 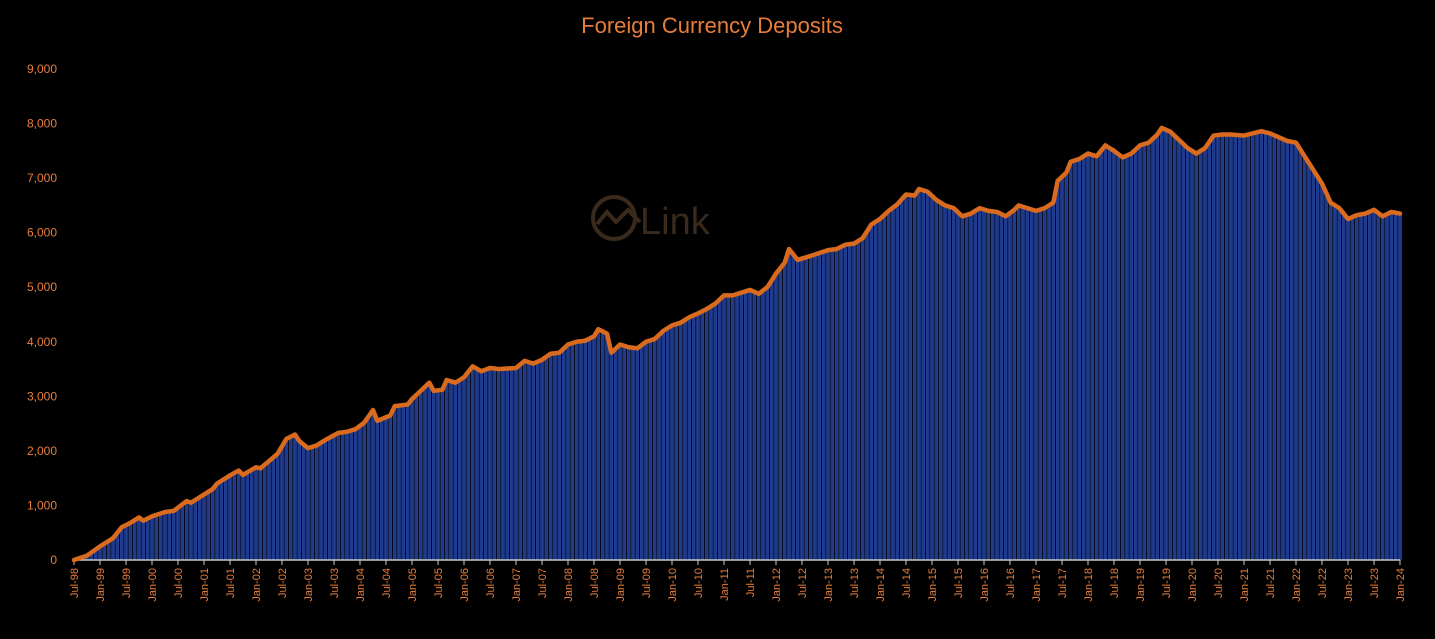 What do you see at coordinates (1089, 585) in the screenshot?
I see `x-tick-label: Jan-18` at bounding box center [1089, 585].